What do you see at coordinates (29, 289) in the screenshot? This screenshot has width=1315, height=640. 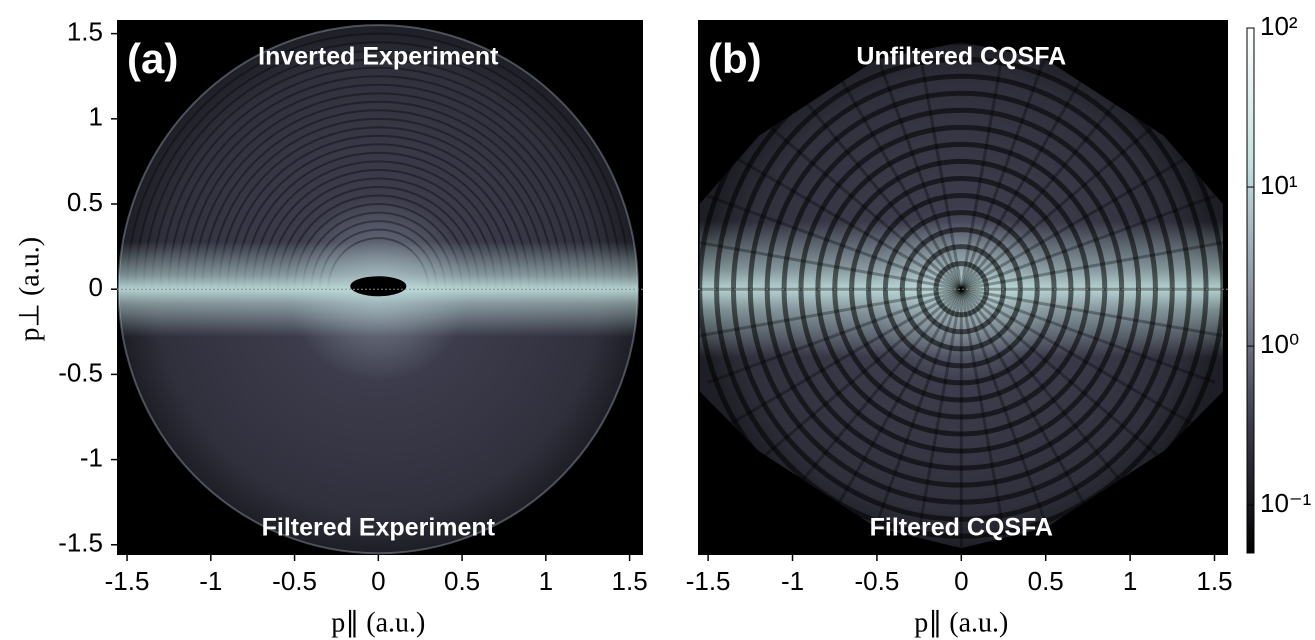 I see `y-axis-label: p⊥ (a.u.)` at bounding box center [29, 289].